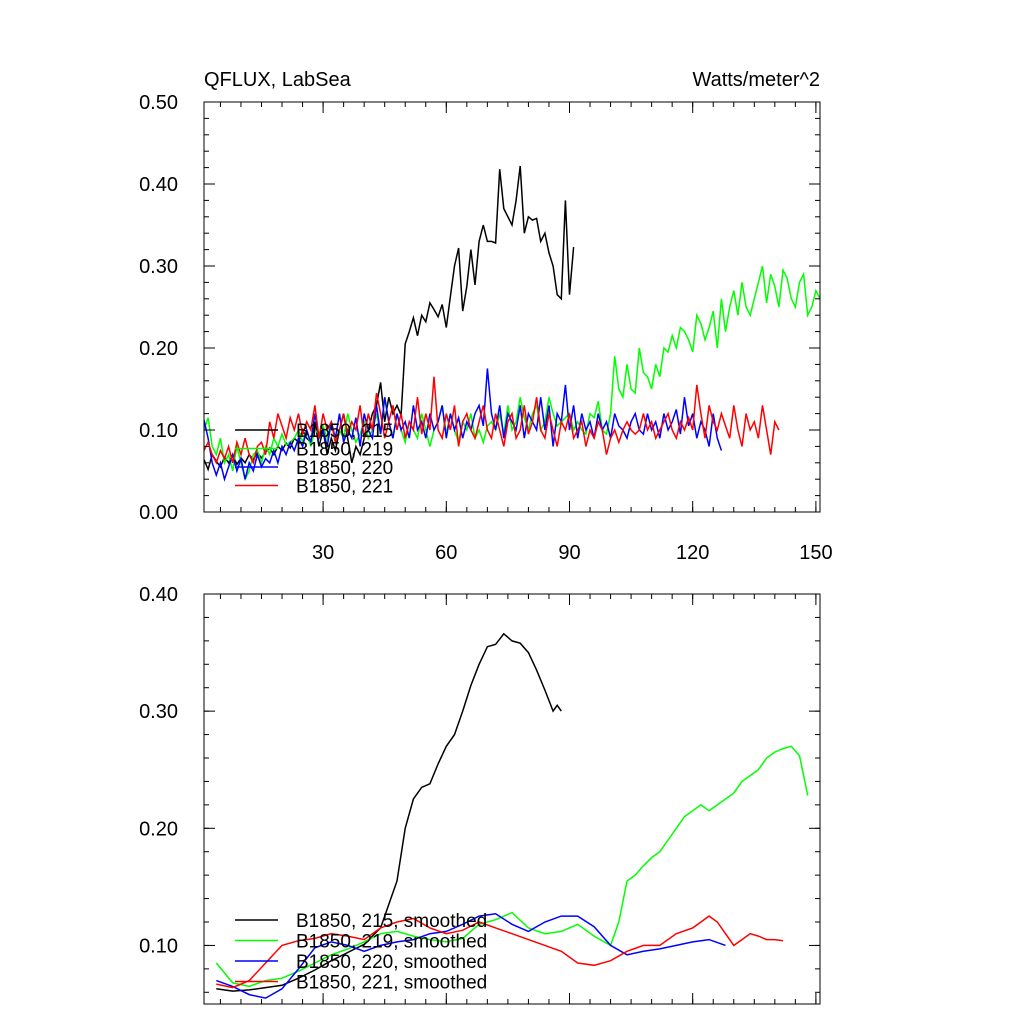  What do you see at coordinates (756, 80) in the screenshot?
I see `units-label: Watts/meter^2` at bounding box center [756, 80].